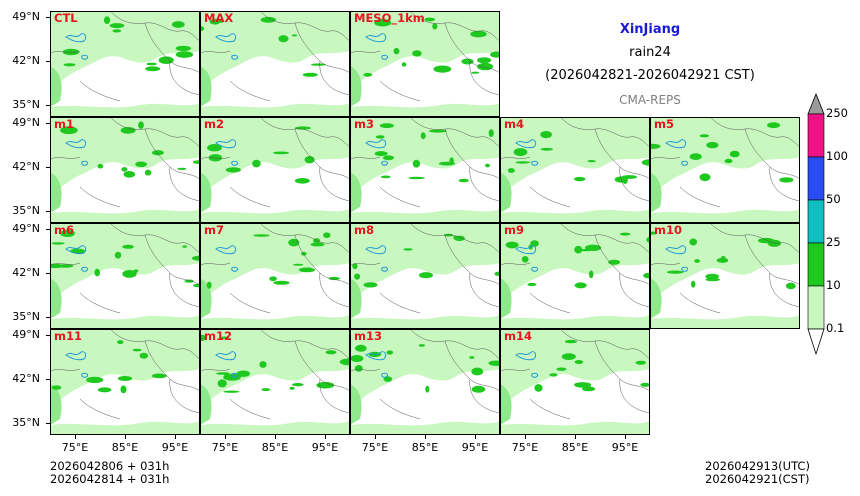  Describe the element at coordinates (475, 447) in the screenshot. I see `longitude-label: 95°E` at that location.